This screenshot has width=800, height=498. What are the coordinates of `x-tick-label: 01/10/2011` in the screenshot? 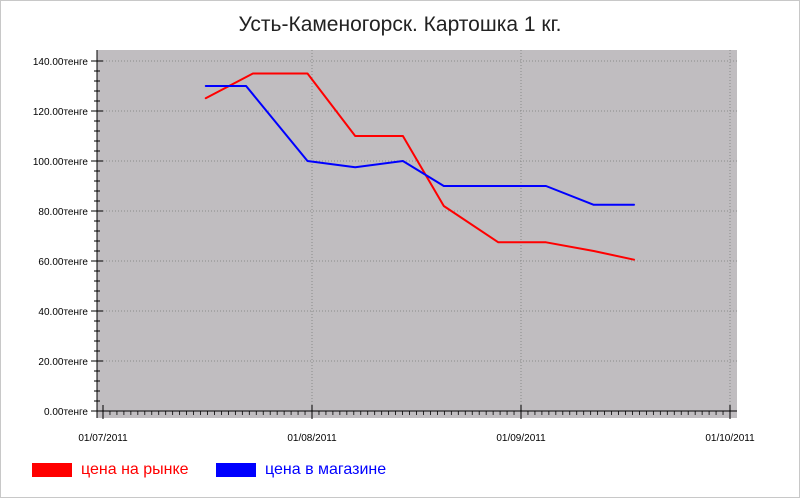 It's located at (730, 438).